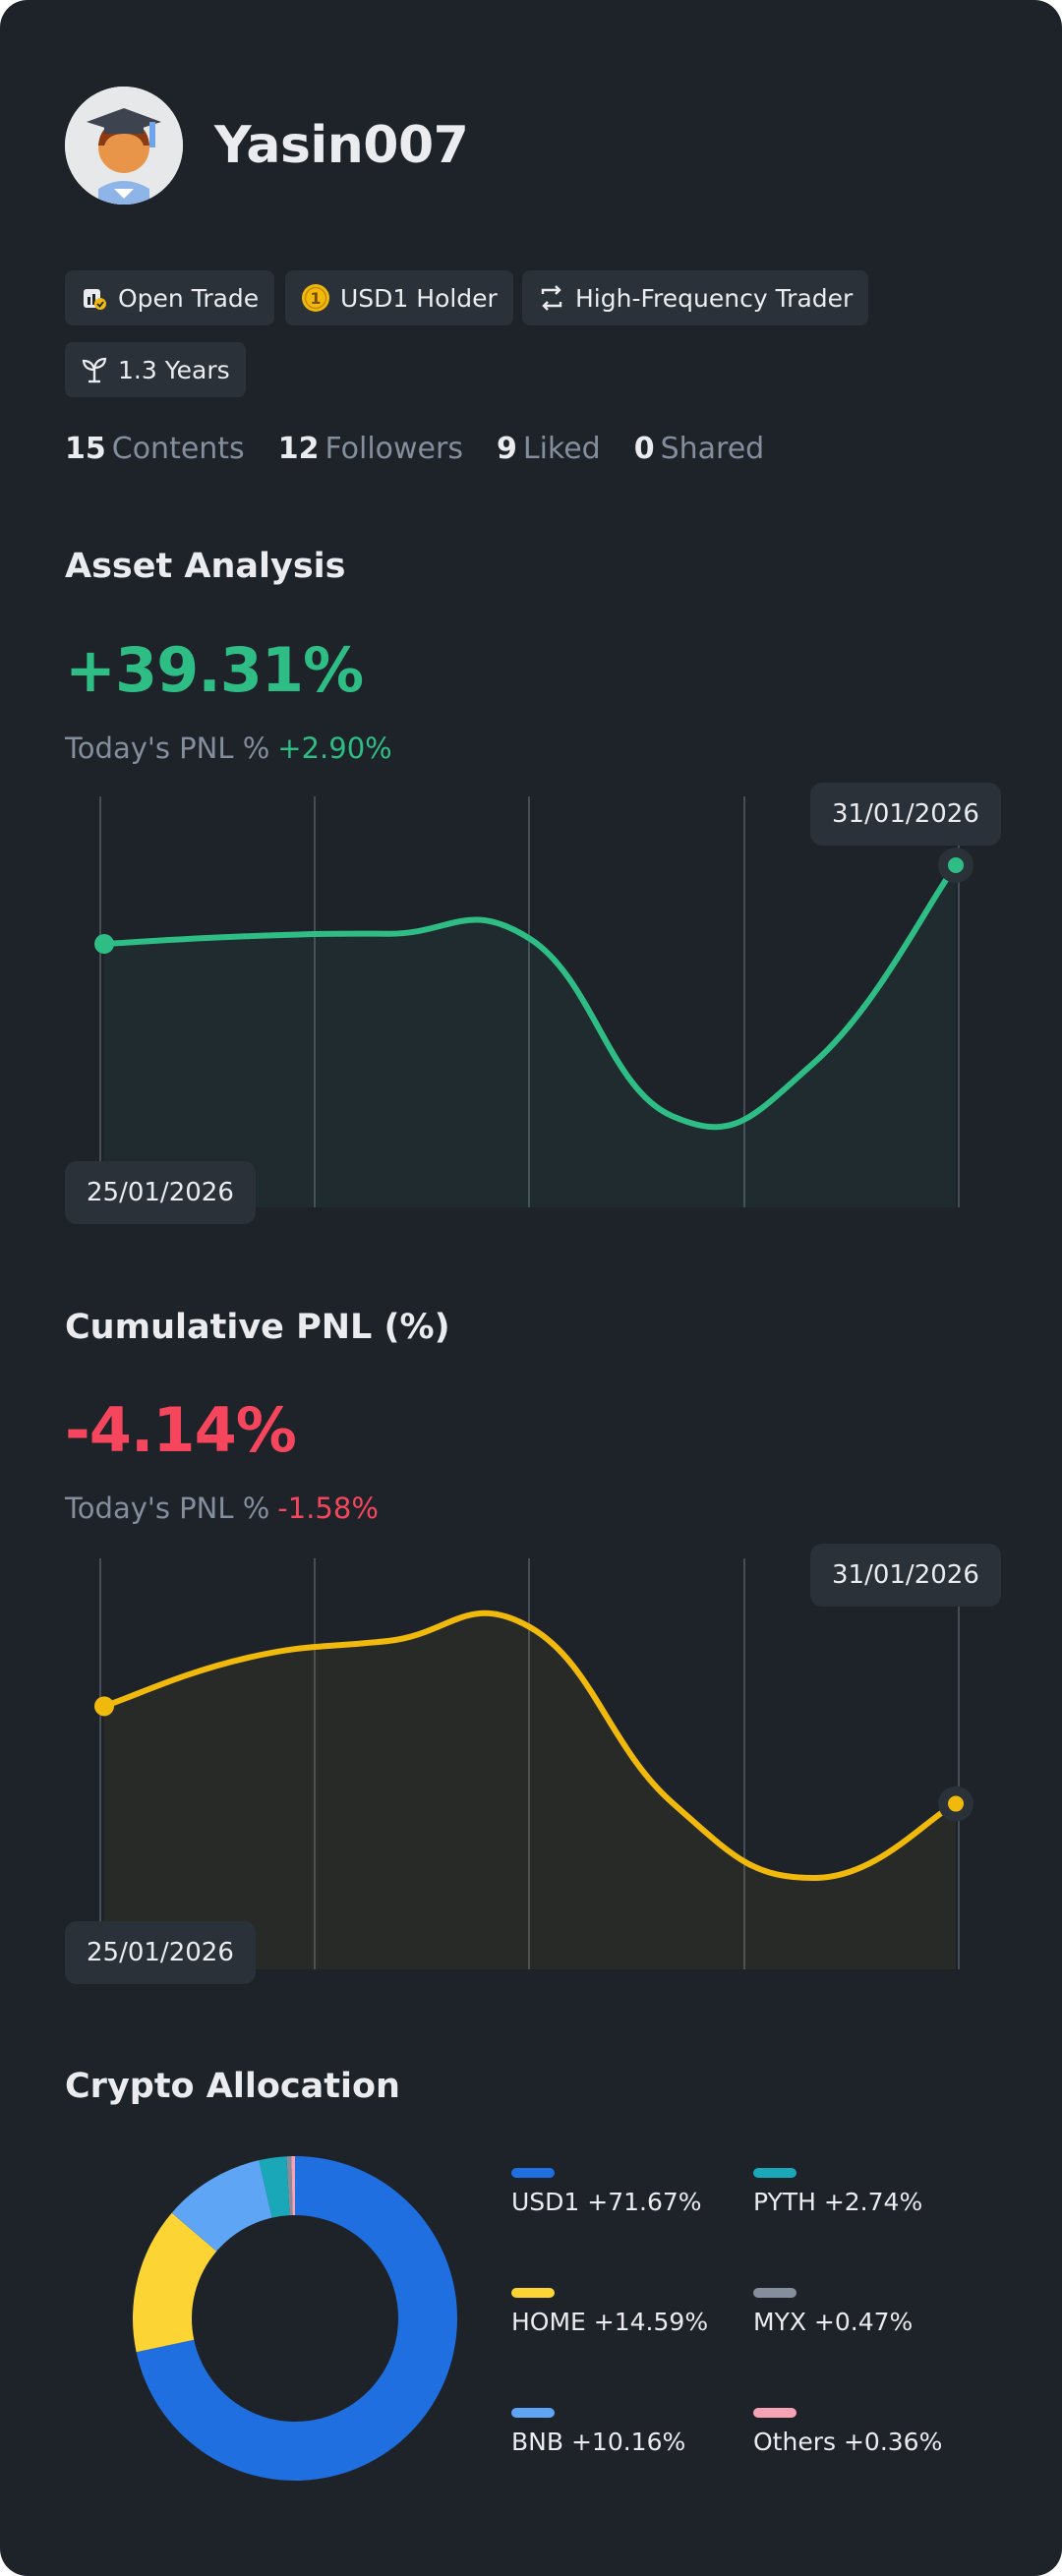  What do you see at coordinates (205, 566) in the screenshot?
I see `asset-analysis-title: Asset Analysis` at bounding box center [205, 566].